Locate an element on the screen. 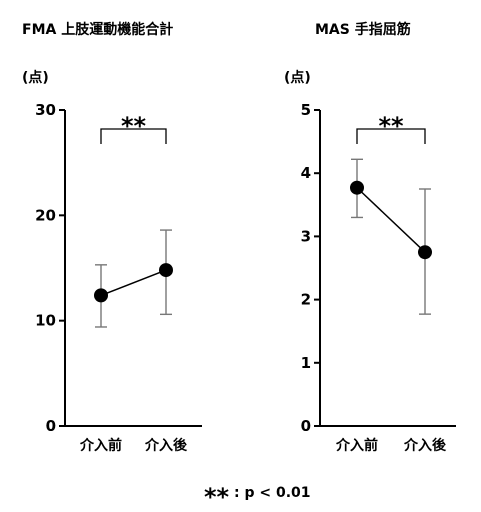  y-tick-label-mas-3: 3 is located at coordinates (306, 236).